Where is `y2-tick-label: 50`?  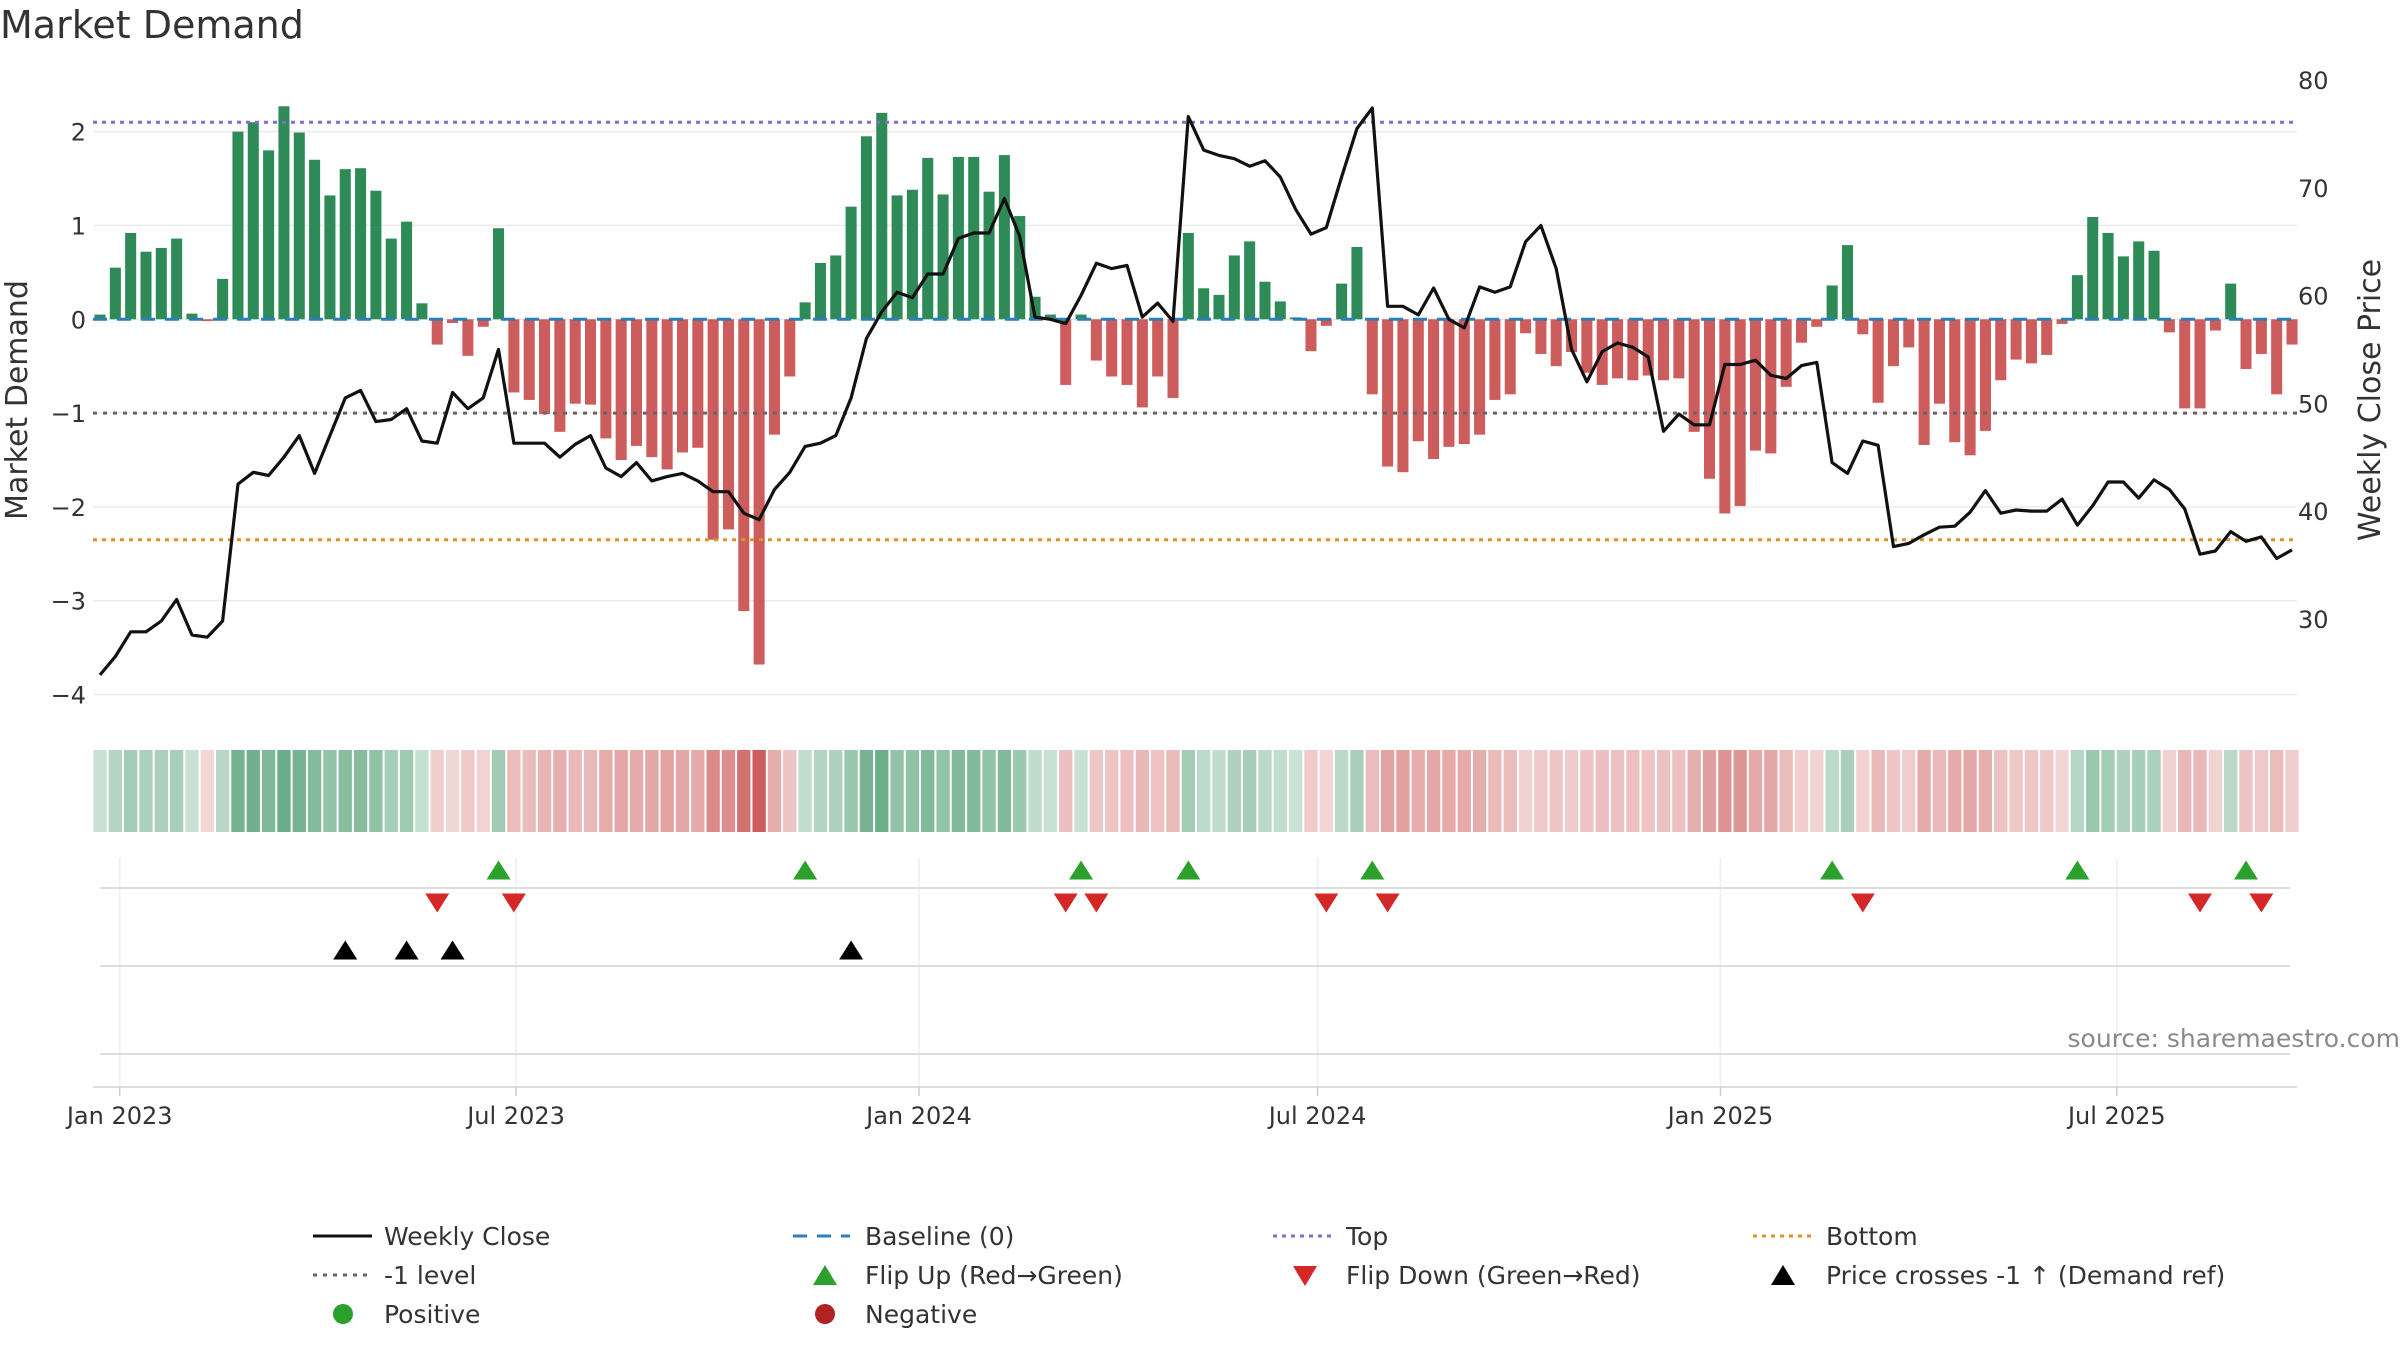 y2-tick-label: 50 is located at coordinates (2313, 404).